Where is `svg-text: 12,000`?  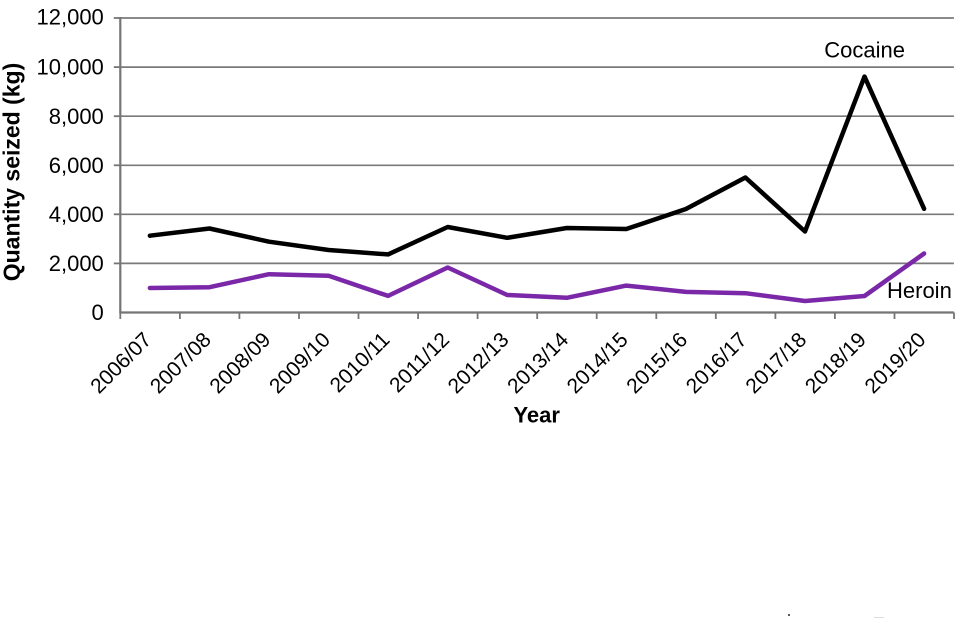 svg-text: 12,000 is located at coordinates (70, 16).